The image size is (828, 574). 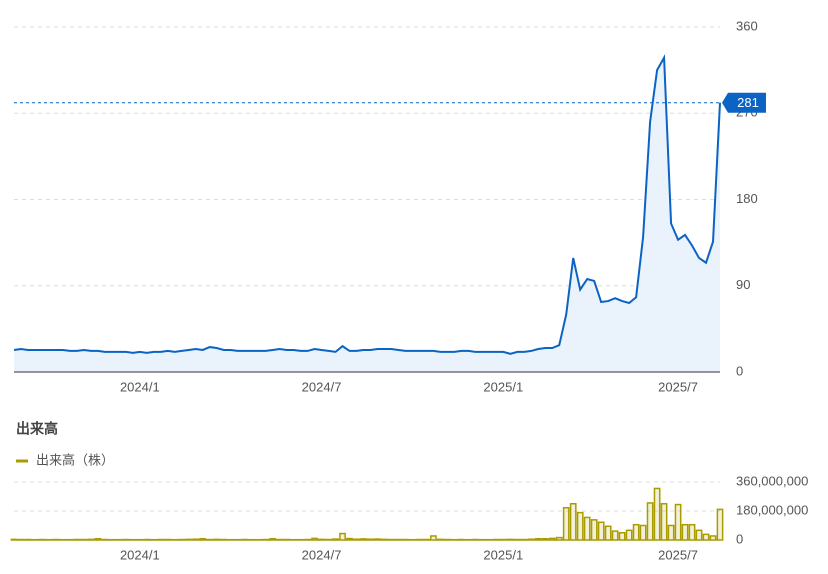 I want to click on y-tick-label: 180, so click(x=747, y=198).